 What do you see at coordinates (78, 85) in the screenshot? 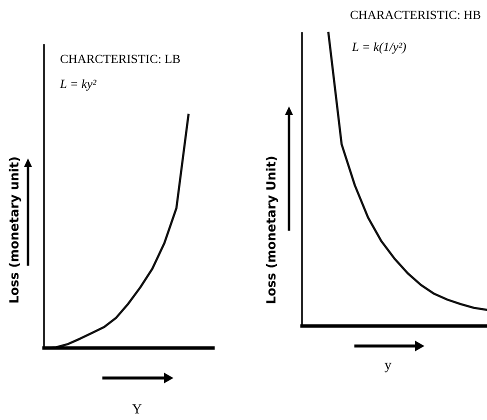
I see `text: L = ky²` at bounding box center [78, 85].